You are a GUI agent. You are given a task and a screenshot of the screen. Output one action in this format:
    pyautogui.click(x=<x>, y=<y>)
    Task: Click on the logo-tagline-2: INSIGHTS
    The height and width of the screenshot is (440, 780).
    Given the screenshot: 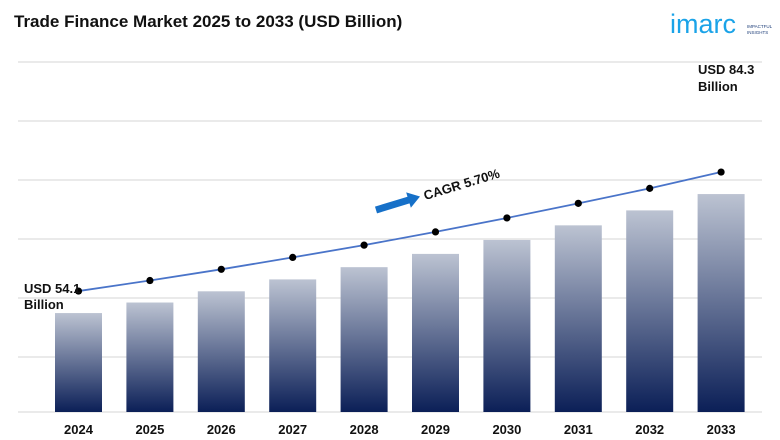 What is the action you would take?
    pyautogui.click(x=757, y=32)
    